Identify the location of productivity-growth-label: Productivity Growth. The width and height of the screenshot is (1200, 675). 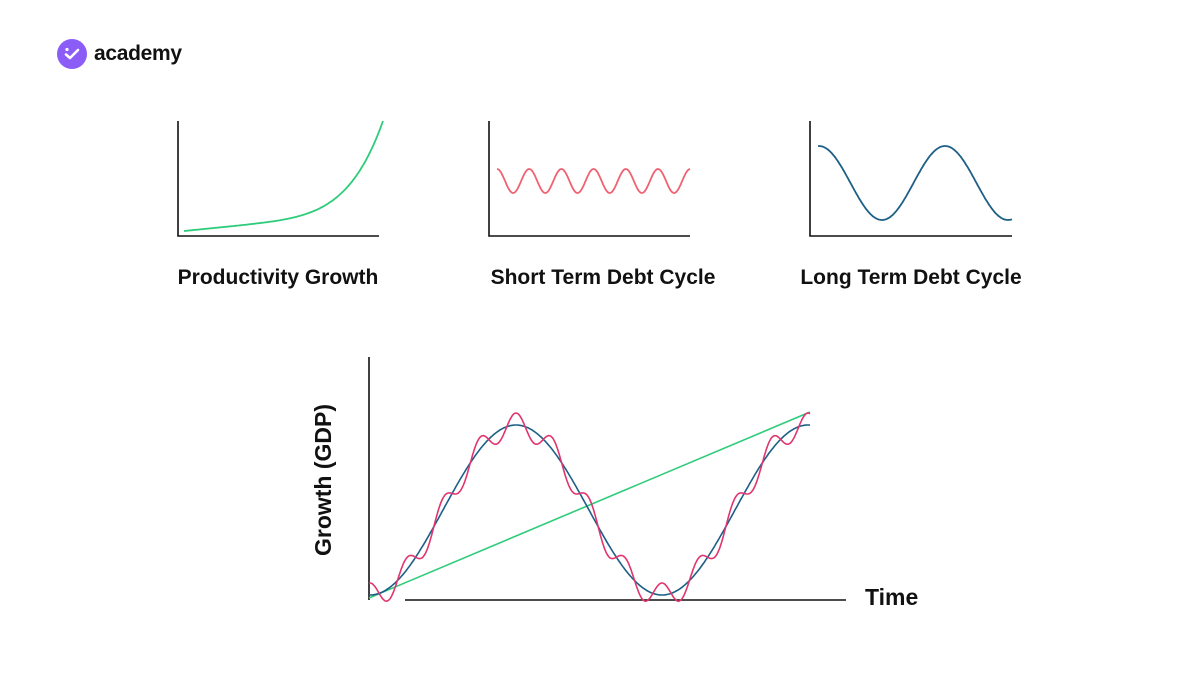
(278, 277).